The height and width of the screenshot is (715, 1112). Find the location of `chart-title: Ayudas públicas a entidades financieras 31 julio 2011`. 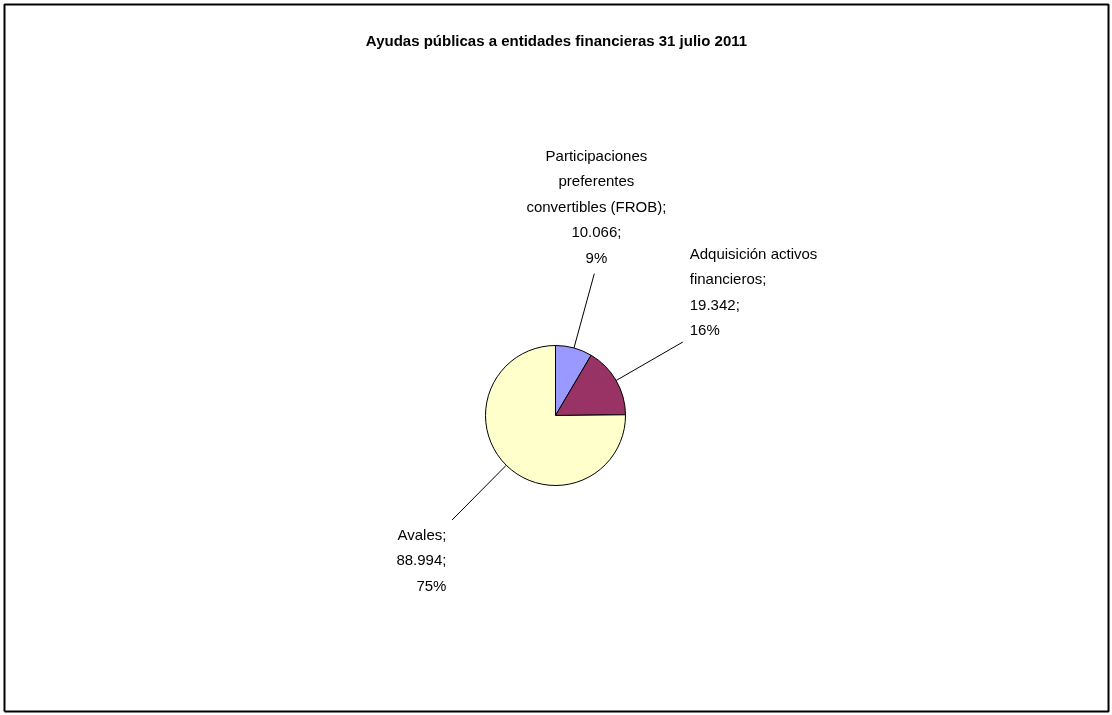

chart-title: Ayudas públicas a entidades financieras 31 julio 2011 is located at coordinates (556, 40).